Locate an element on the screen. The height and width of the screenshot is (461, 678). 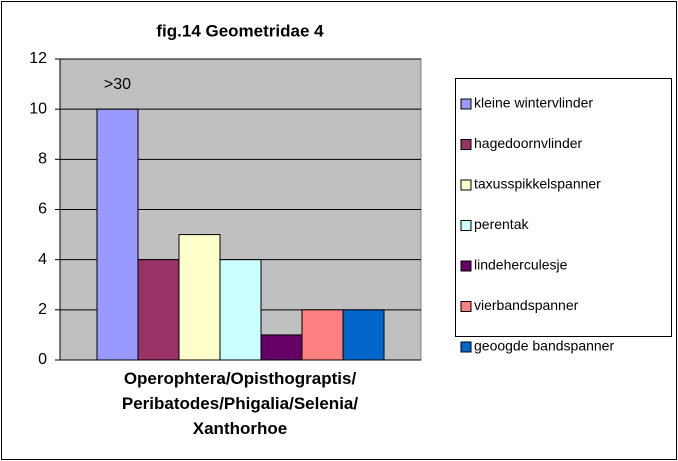
y-tick-label: 0 is located at coordinates (42, 359).